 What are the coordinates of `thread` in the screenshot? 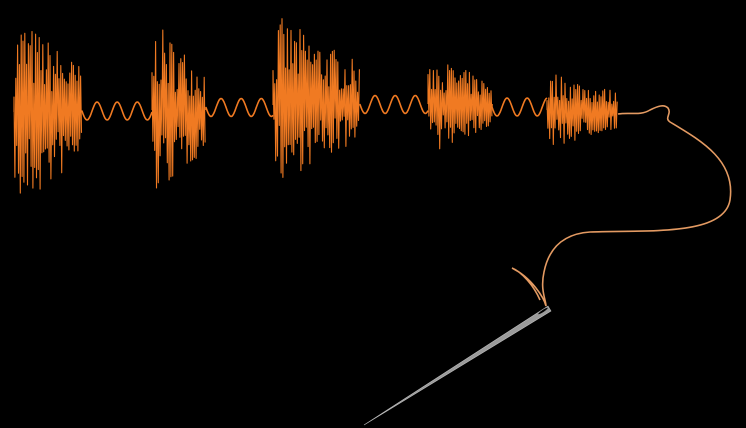 It's located at (621, 206).